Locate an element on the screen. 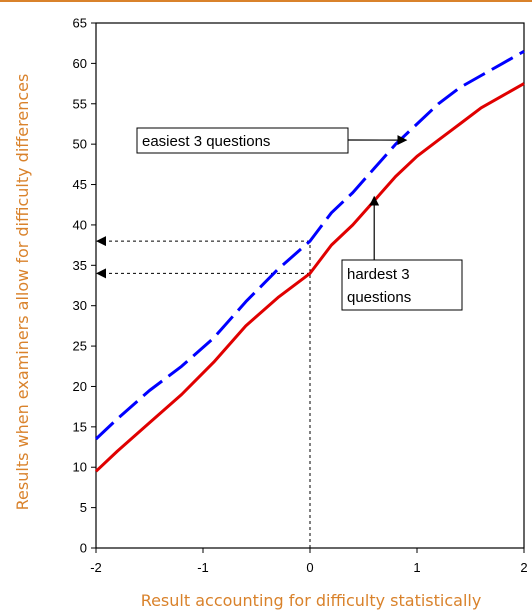 Image resolution: width=532 pixels, height=616 pixels. annotation-easiest: easiest 3 questions is located at coordinates (272, 140).